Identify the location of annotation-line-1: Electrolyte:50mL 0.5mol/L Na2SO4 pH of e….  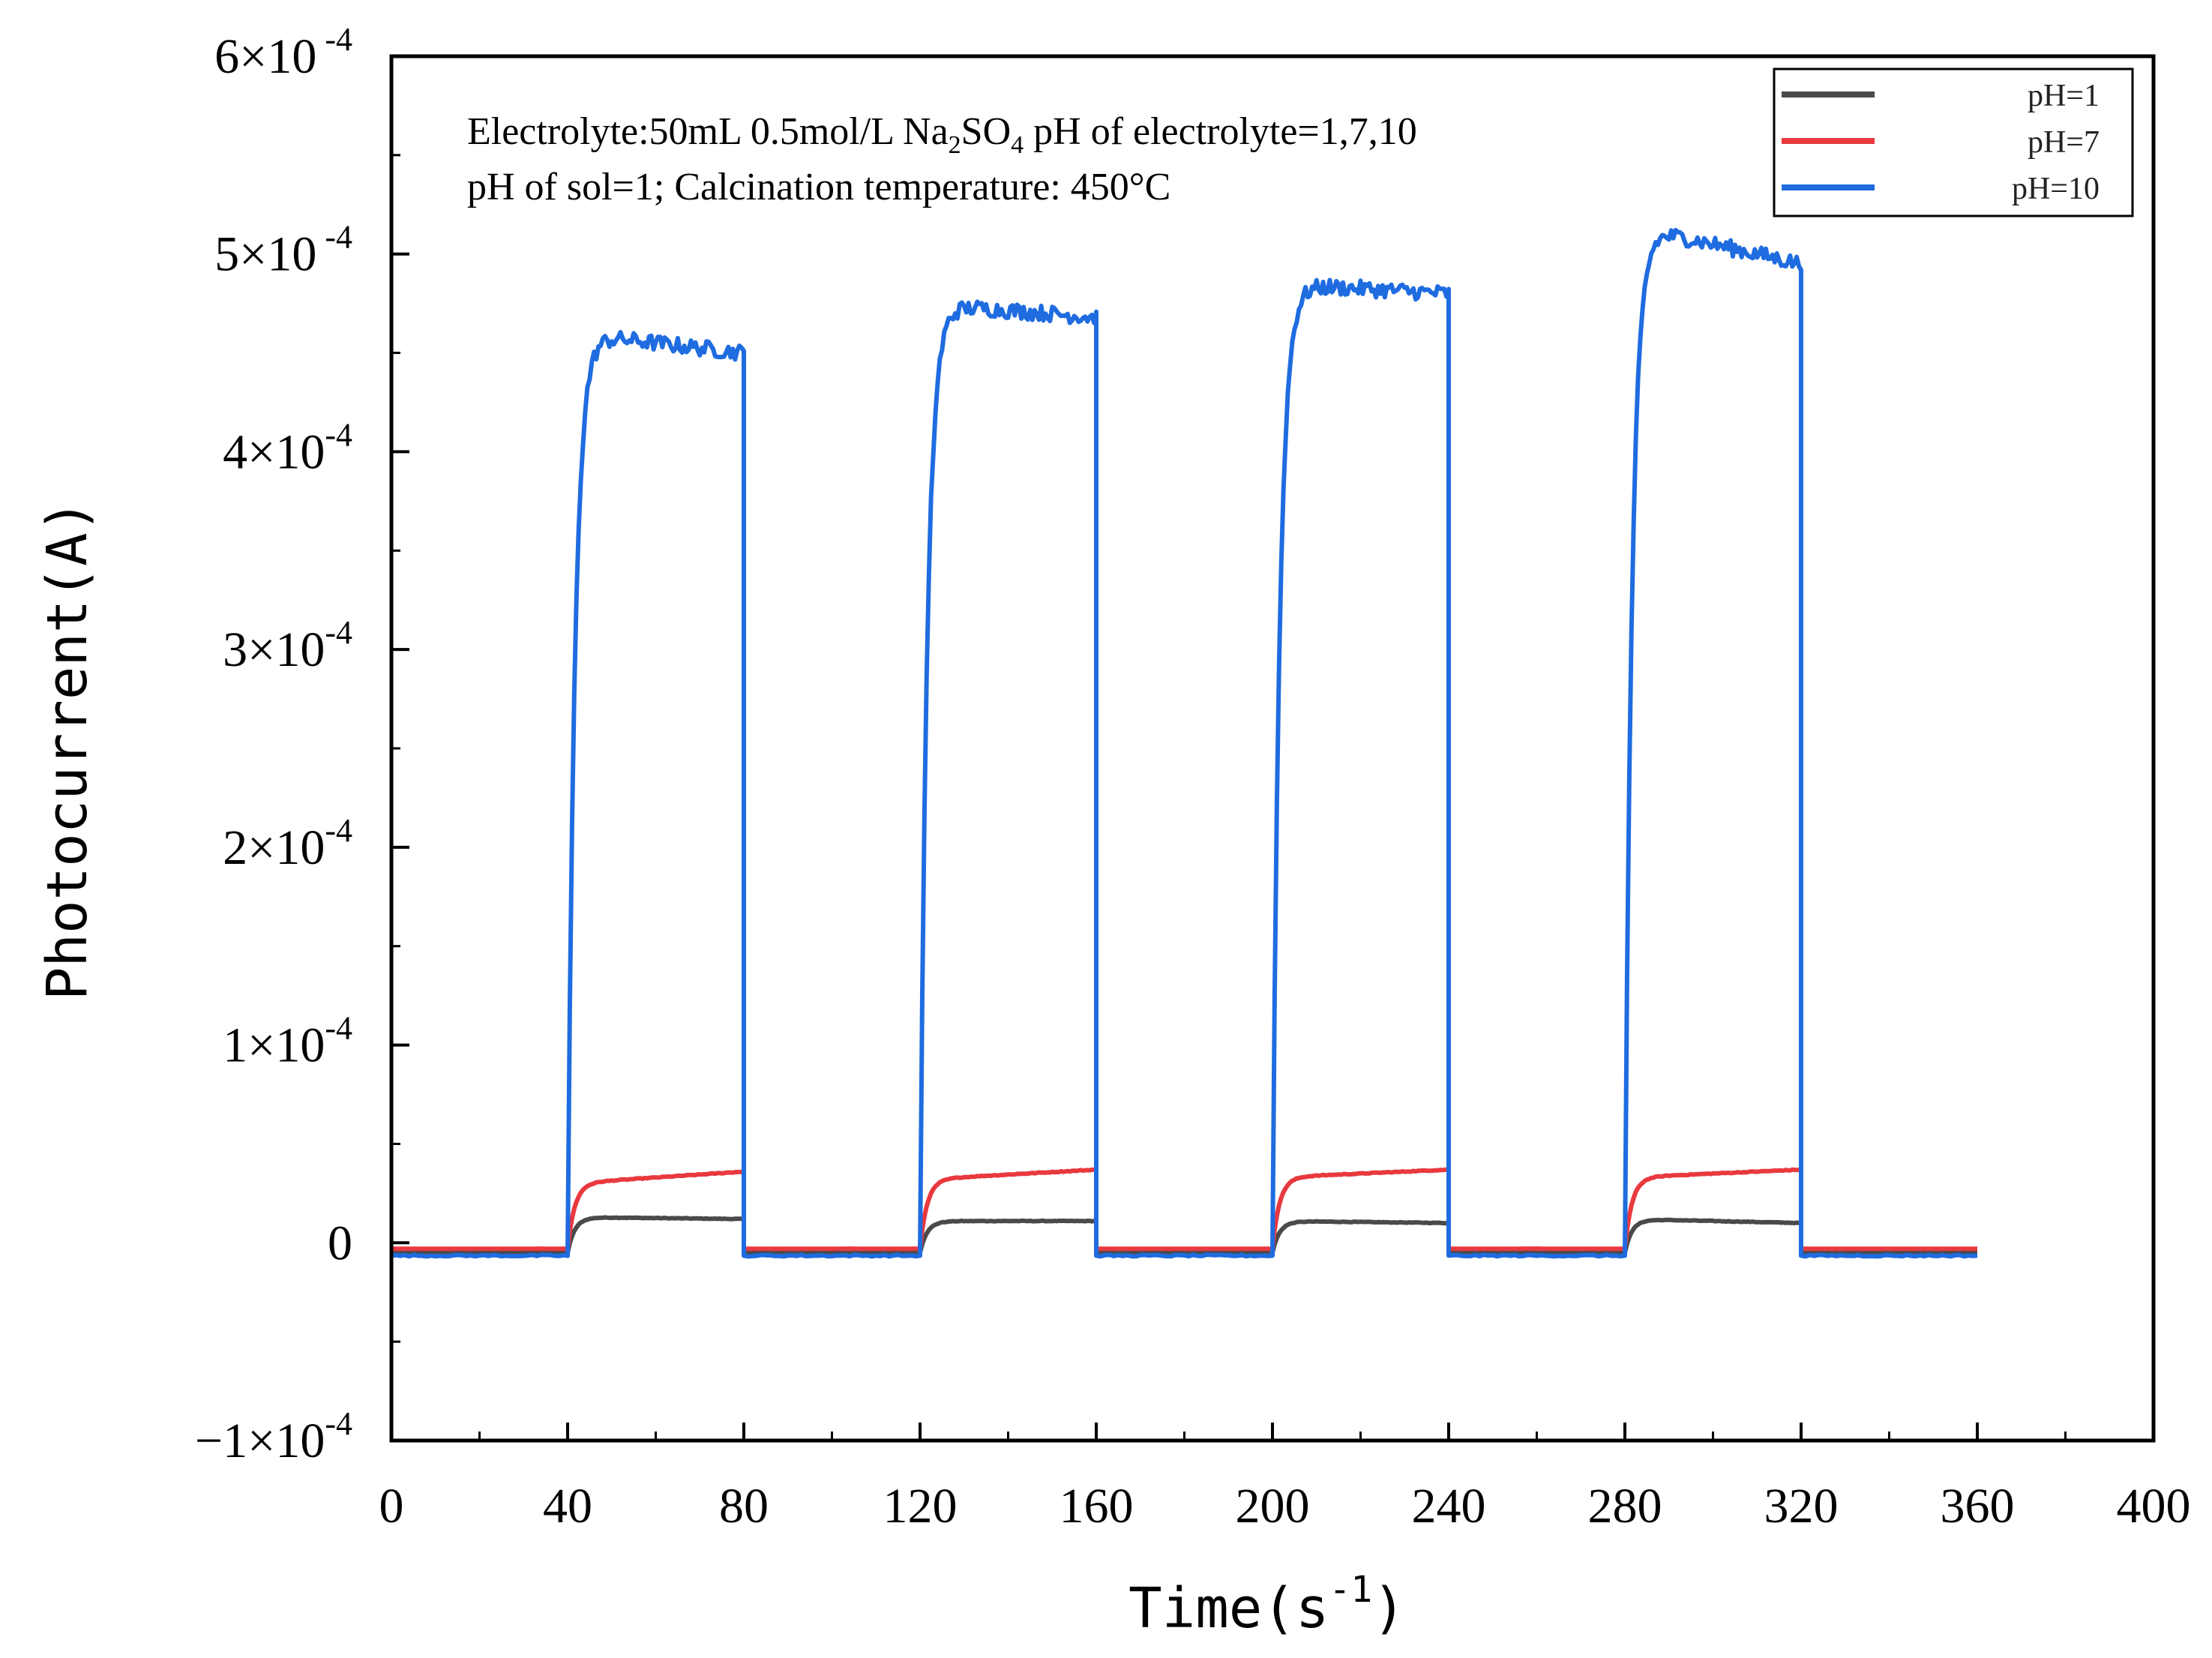
(942, 134).